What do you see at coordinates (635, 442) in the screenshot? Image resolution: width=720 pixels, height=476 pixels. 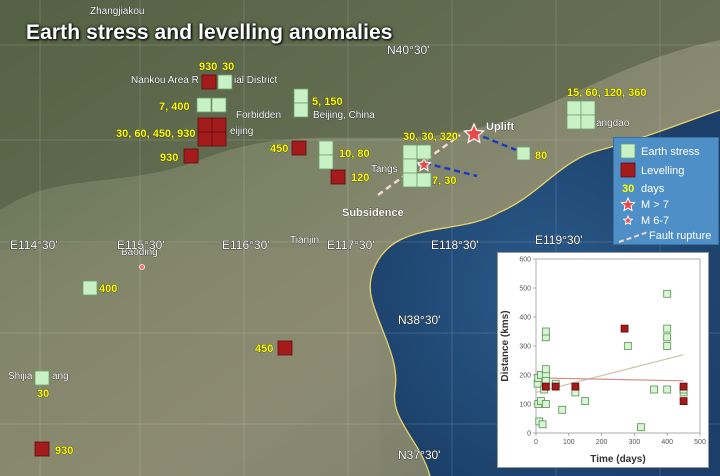 I see `x-tick-label: 300` at bounding box center [635, 442].